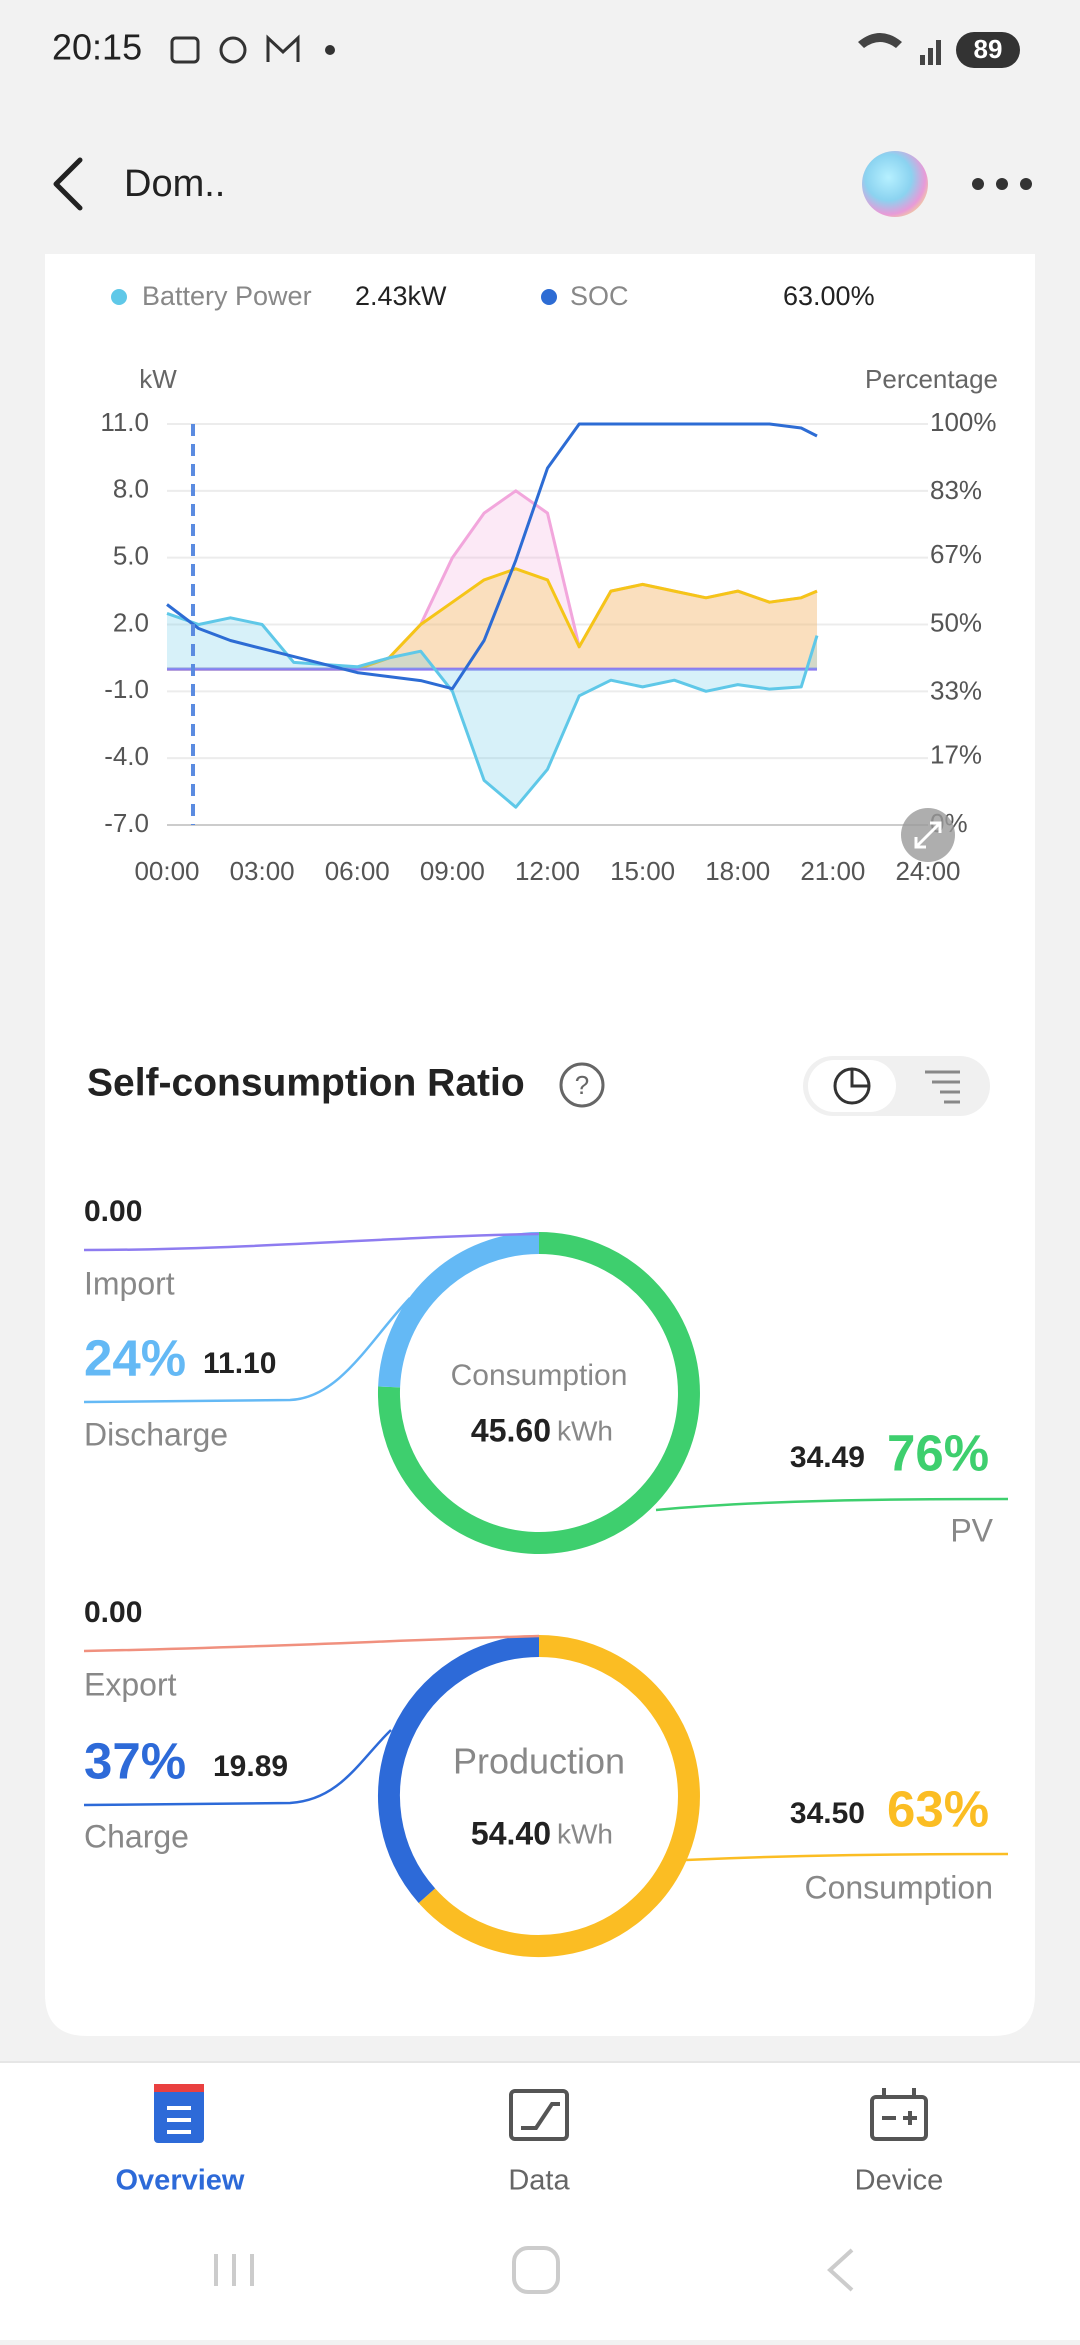 This screenshot has width=1080, height=2345. What do you see at coordinates (131, 489) in the screenshot?
I see `y-tick-label: 8.0` at bounding box center [131, 489].